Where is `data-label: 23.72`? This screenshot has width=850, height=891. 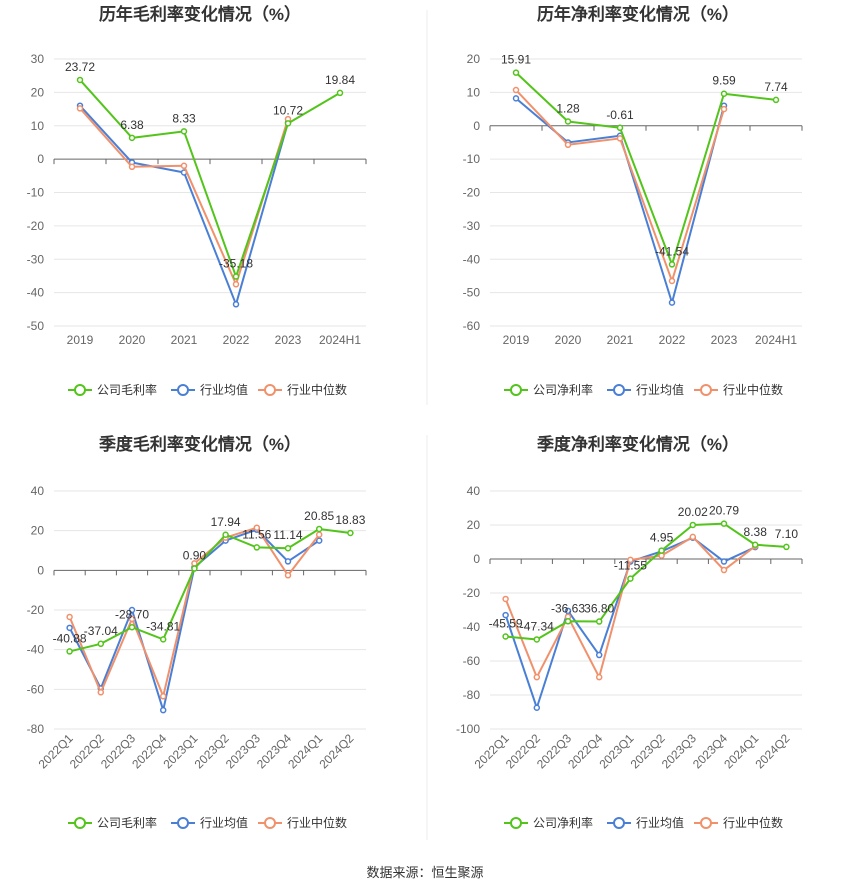
data-label: 23.72 is located at coordinates (80, 67).